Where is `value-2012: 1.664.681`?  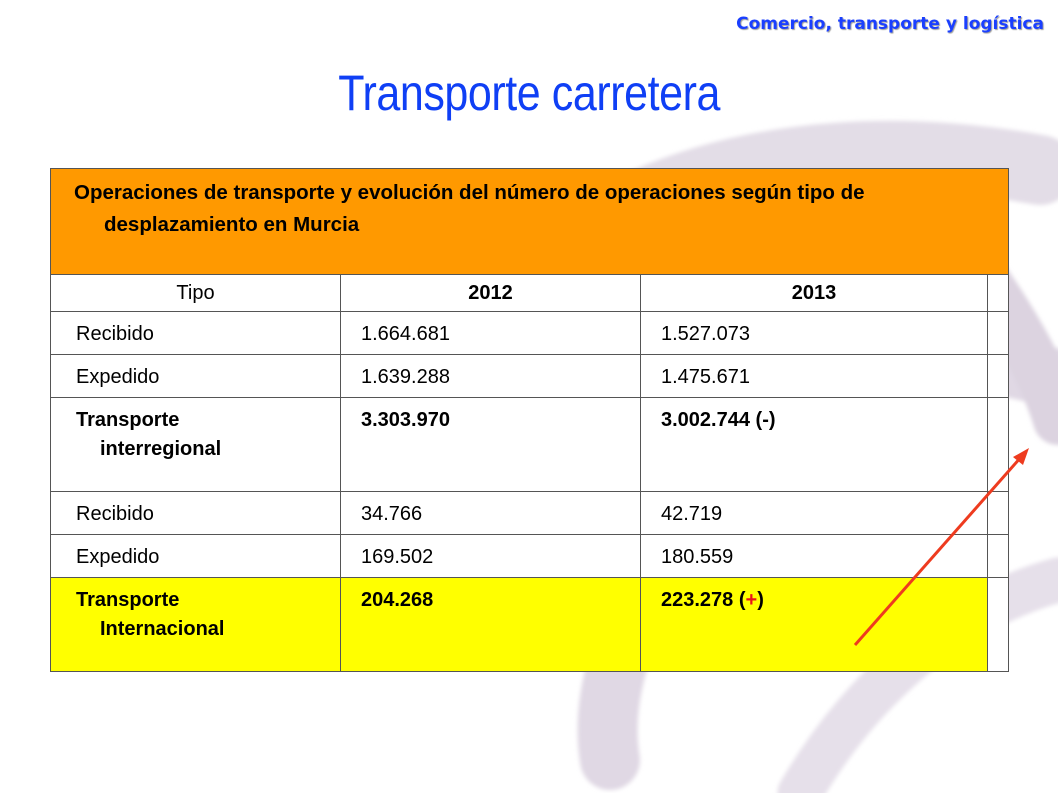
value-2012: 1.664.681 is located at coordinates (490, 333).